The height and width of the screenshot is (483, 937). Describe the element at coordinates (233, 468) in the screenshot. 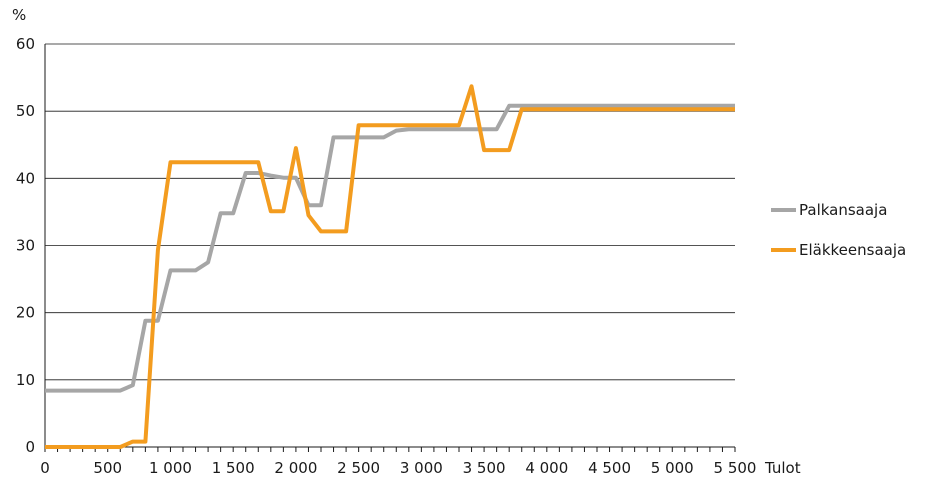

I see `x-tick-label-1500: 1 500` at that location.